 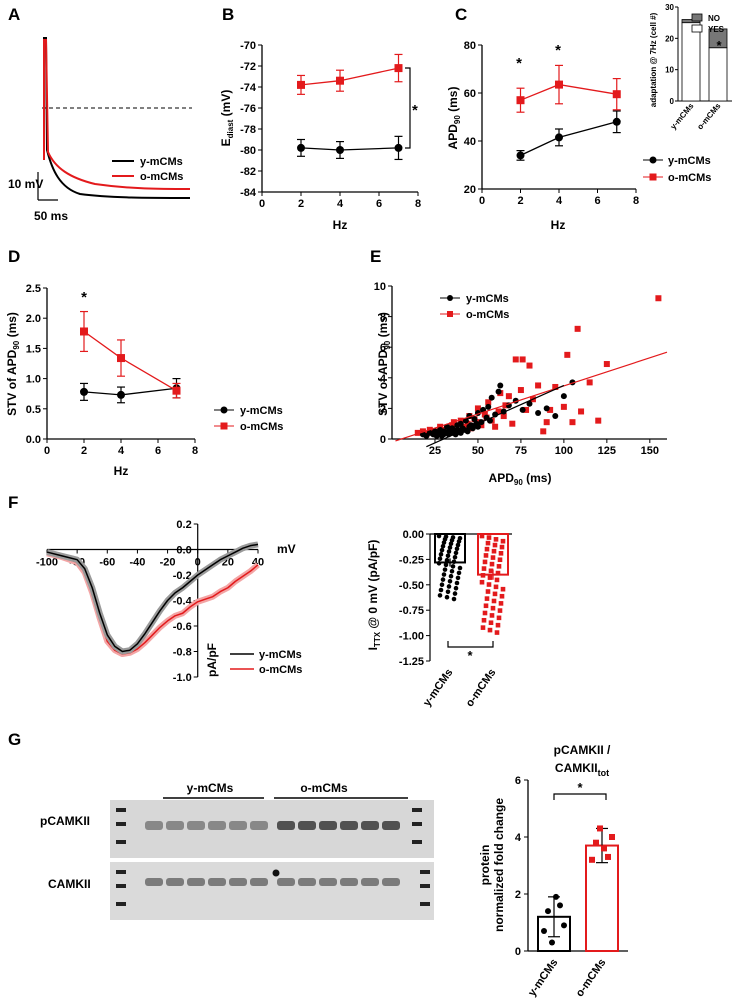 I want to click on legend-label-y-mcms: y-mCMs, so click(x=161, y=162).